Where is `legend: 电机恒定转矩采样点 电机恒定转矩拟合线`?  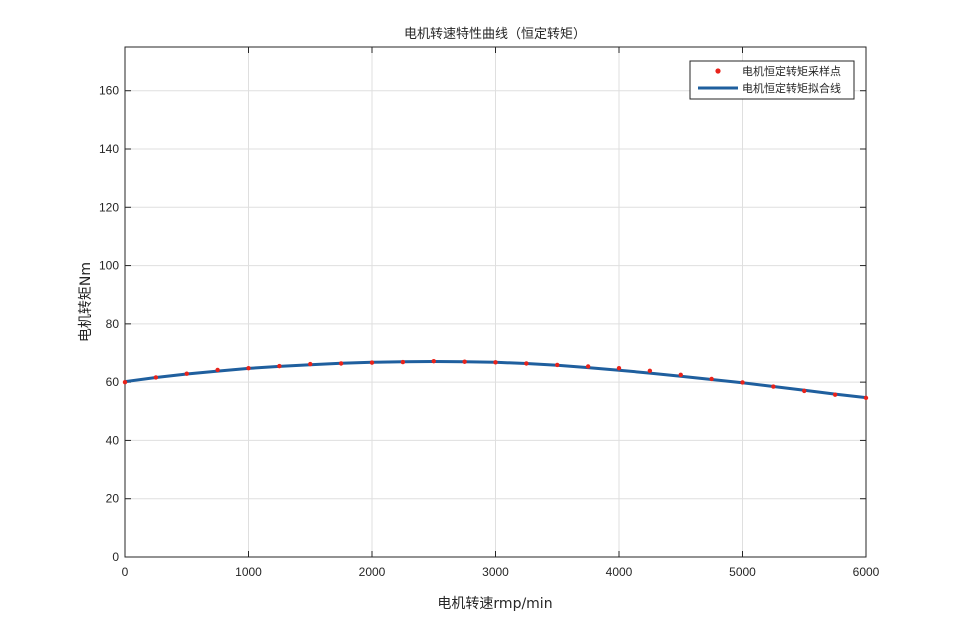
legend: 电机恒定转矩采样点 电机恒定转矩拟合线 is located at coordinates (772, 80).